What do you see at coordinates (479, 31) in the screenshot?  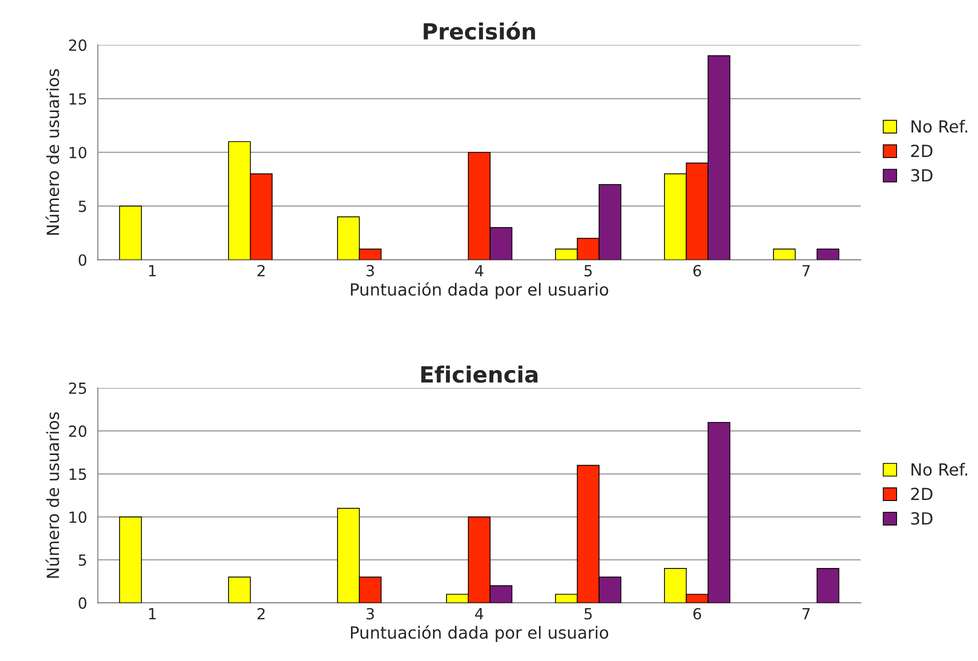 I see `chart-title: Precisión` at bounding box center [479, 31].